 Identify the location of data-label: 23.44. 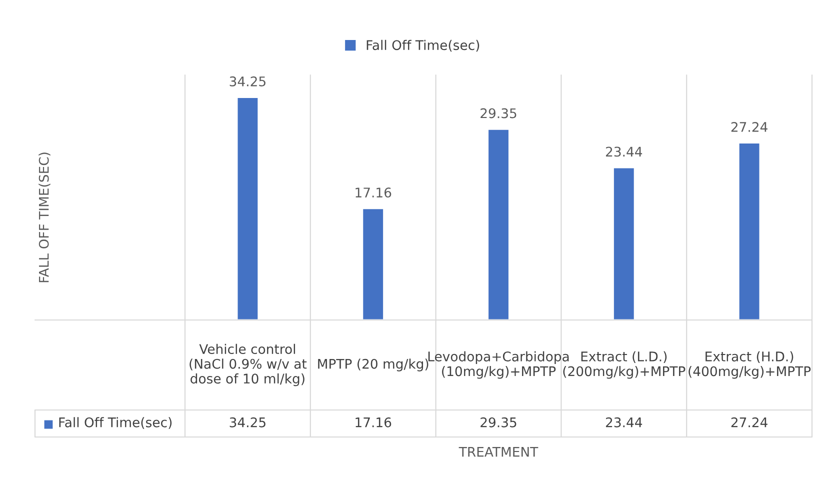
(624, 151).